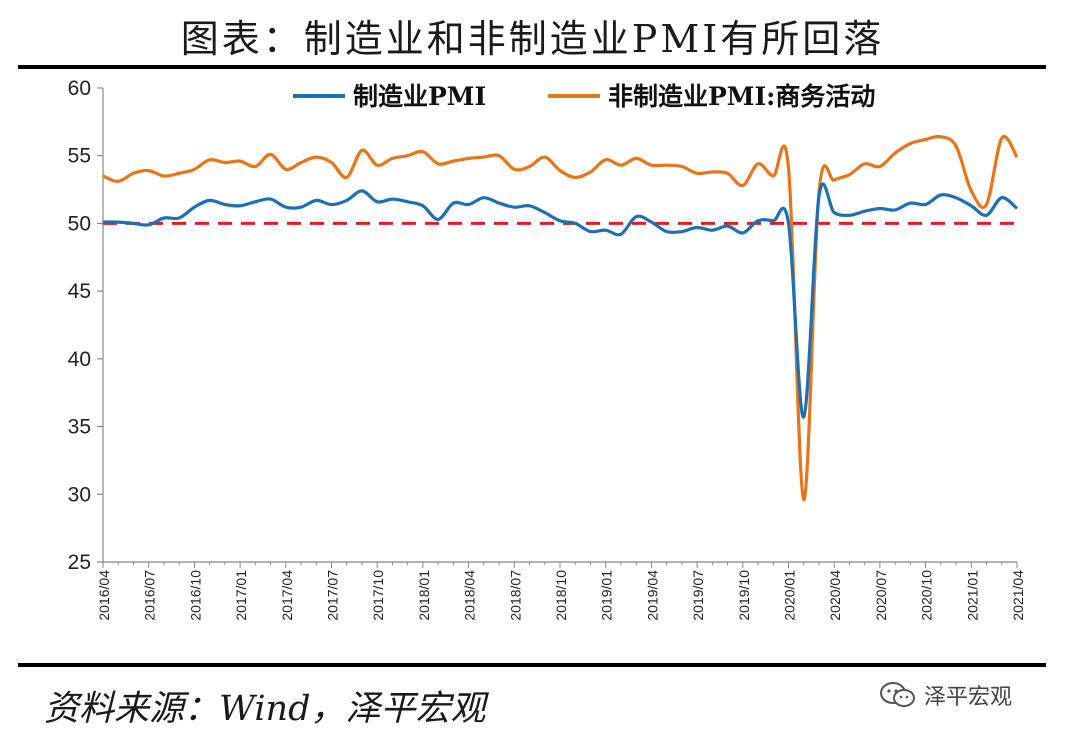 Image resolution: width=1065 pixels, height=741 pixels. What do you see at coordinates (881, 595) in the screenshot?
I see `x-tick-label: 2020/07` at bounding box center [881, 595].